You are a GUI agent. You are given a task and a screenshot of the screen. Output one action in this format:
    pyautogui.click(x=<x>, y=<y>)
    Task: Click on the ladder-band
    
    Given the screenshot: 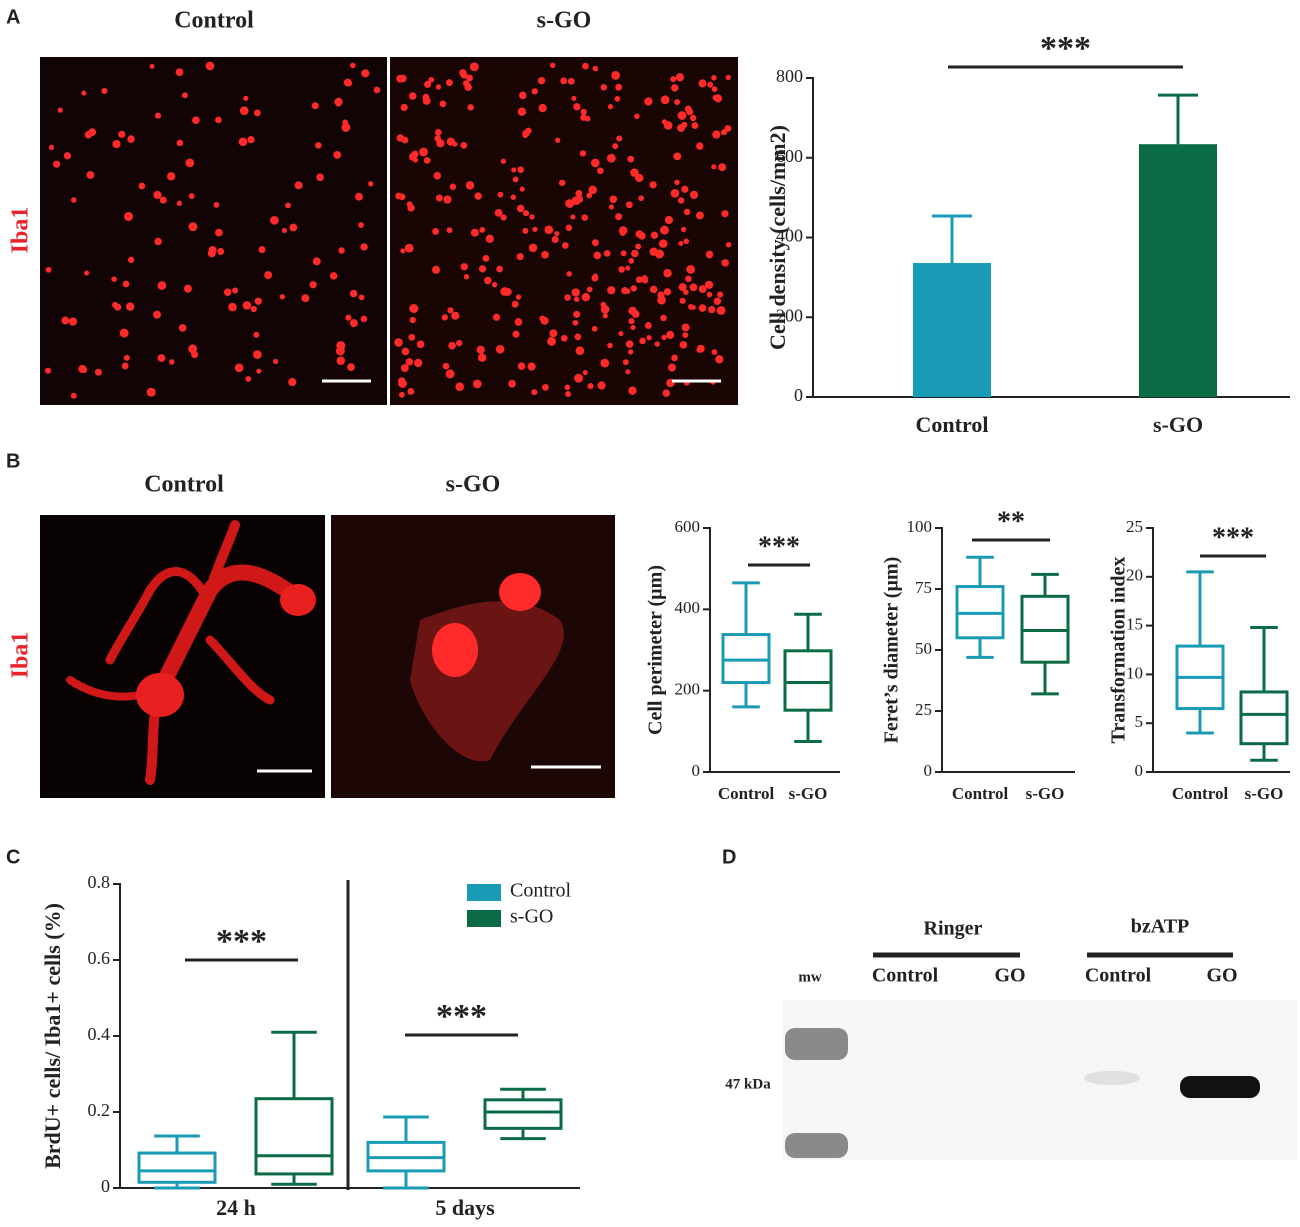 What is the action you would take?
    pyautogui.click(x=816, y=1145)
    